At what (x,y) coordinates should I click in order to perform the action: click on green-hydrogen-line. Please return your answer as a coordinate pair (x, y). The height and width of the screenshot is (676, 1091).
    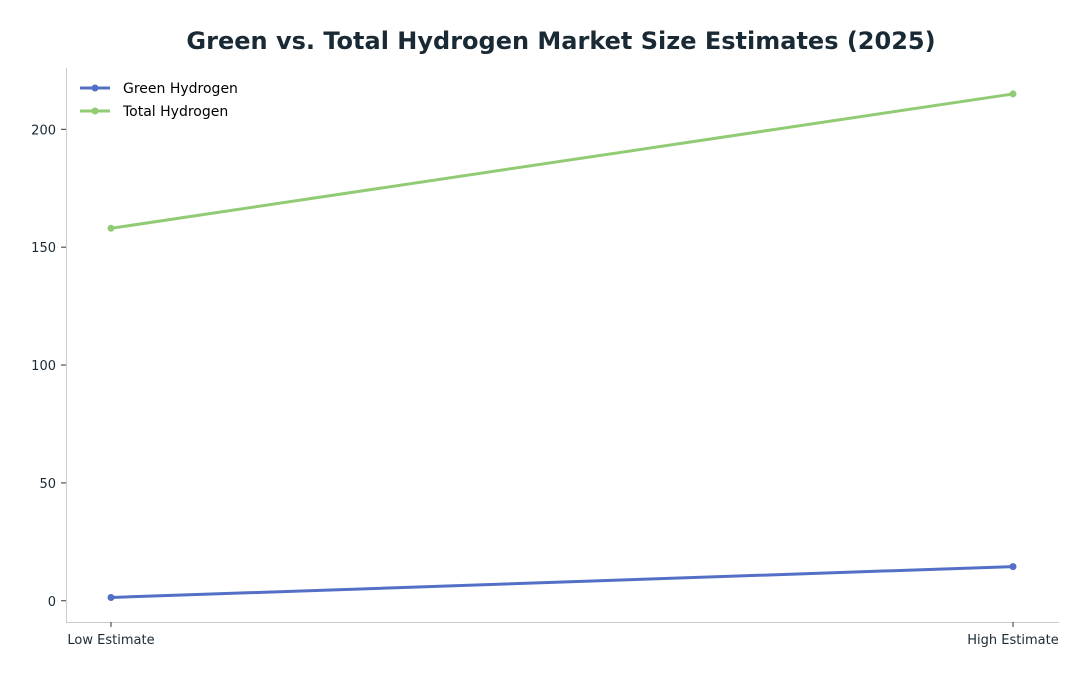
    Looking at the image, I should click on (562, 582).